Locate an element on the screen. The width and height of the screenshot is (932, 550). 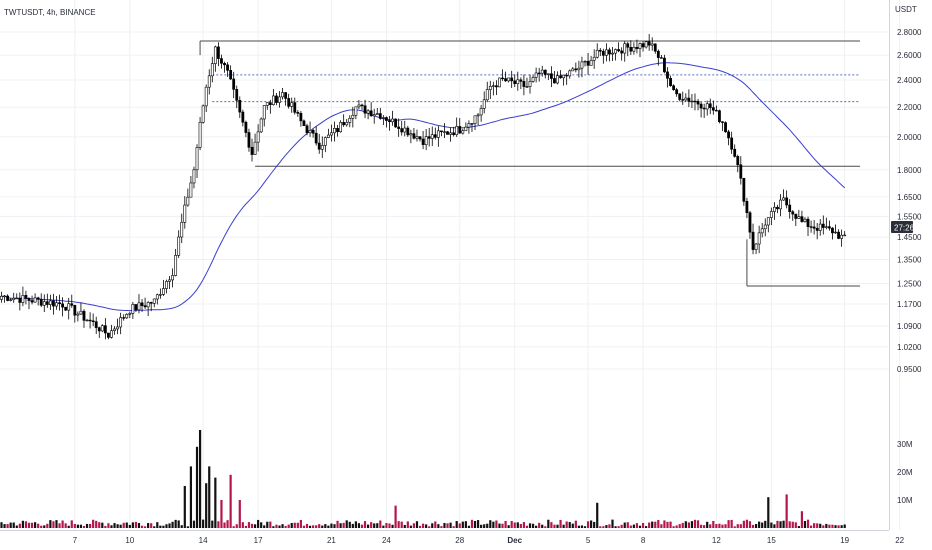
price-tick-label: 1.6500 is located at coordinates (909, 197).